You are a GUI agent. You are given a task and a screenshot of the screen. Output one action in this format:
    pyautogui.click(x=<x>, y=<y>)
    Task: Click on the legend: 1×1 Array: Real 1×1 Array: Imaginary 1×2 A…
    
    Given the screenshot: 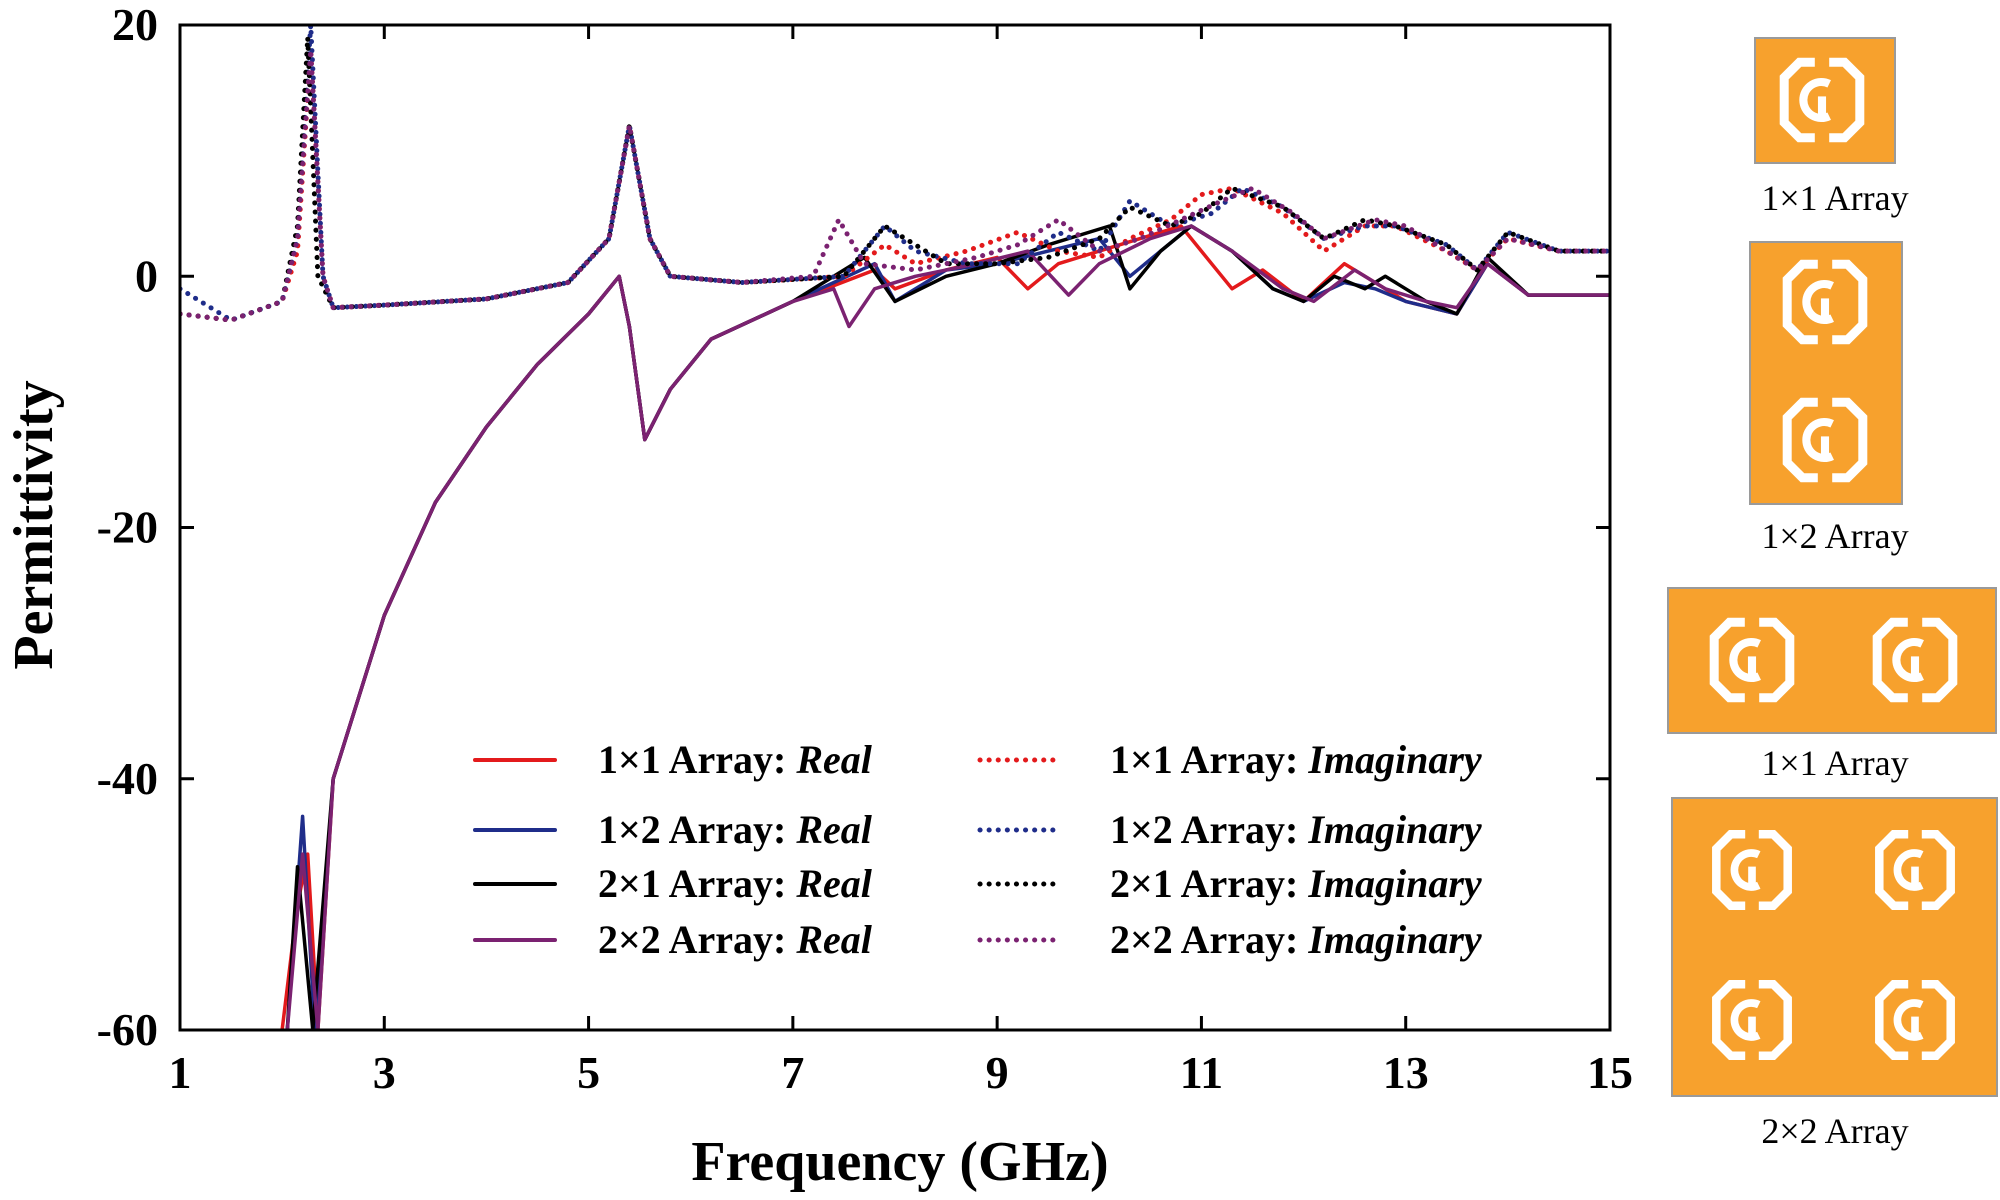 What is the action you would take?
    pyautogui.click(x=977, y=849)
    